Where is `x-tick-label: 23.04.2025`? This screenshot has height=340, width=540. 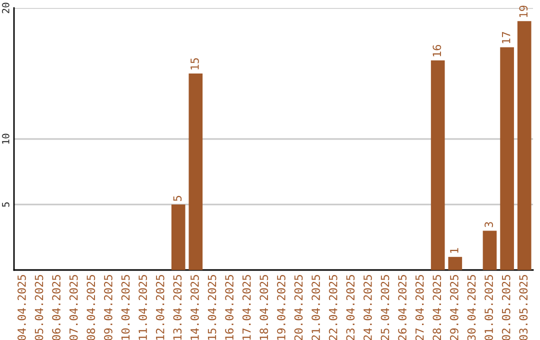 x-tick-label: 23.04.2025 is located at coordinates (350, 307).